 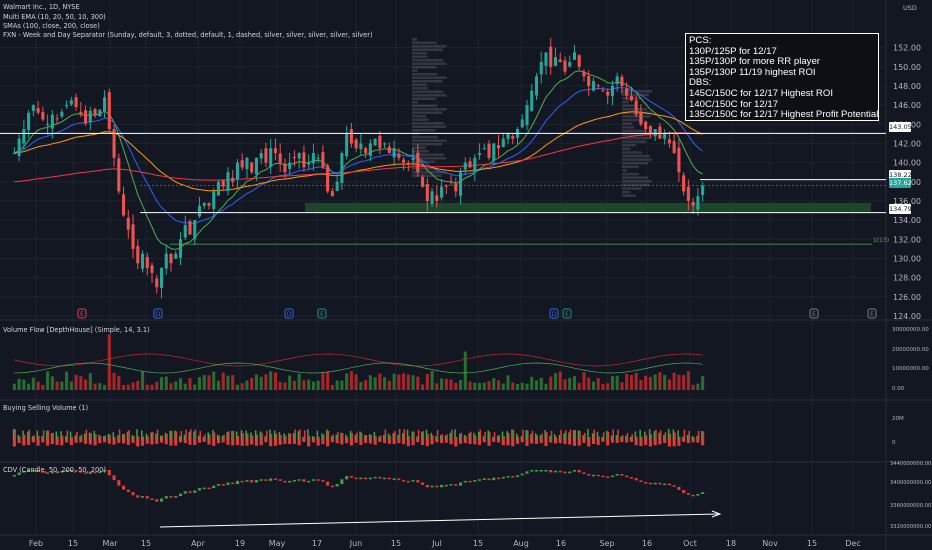 What do you see at coordinates (872, 314) in the screenshot?
I see `event-marker-letter: E` at bounding box center [872, 314].